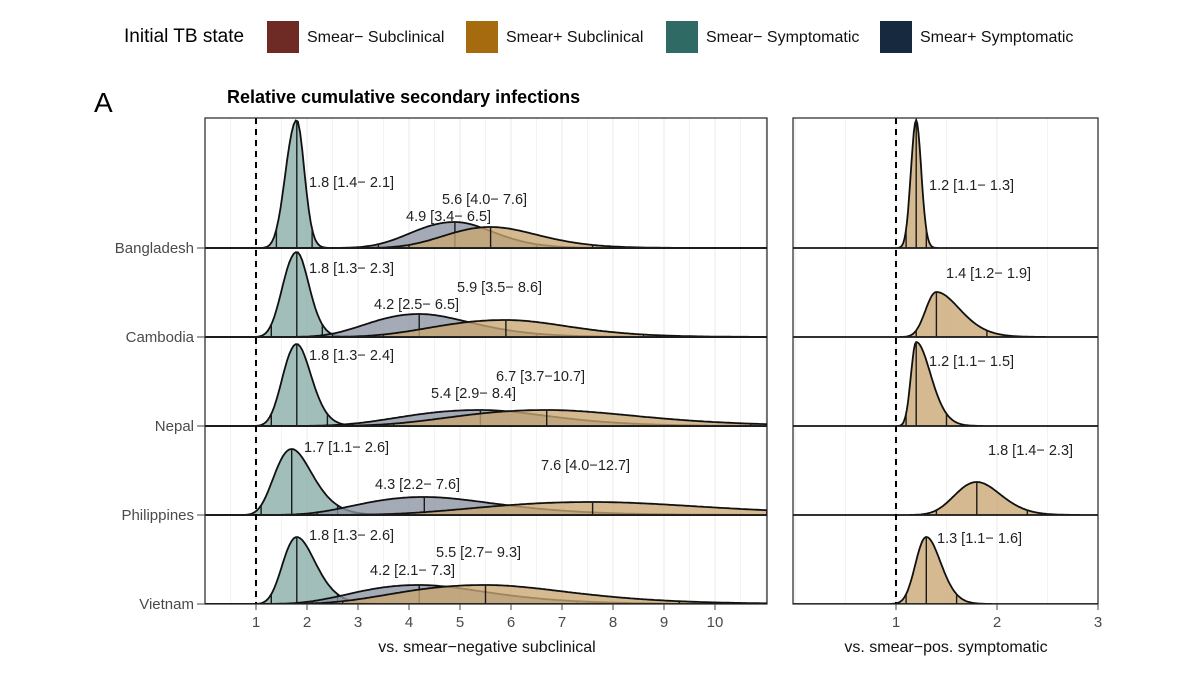  What do you see at coordinates (971, 186) in the screenshot?
I see `interval-label: 1.2 [1.1− 1.3]` at bounding box center [971, 186].